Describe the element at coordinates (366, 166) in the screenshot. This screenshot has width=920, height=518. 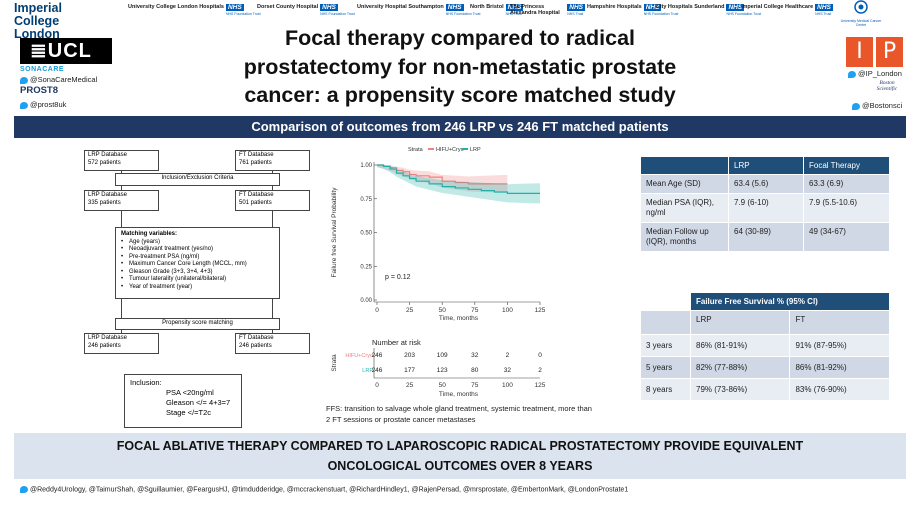
I see `y-tick-label: 1.00` at that location.